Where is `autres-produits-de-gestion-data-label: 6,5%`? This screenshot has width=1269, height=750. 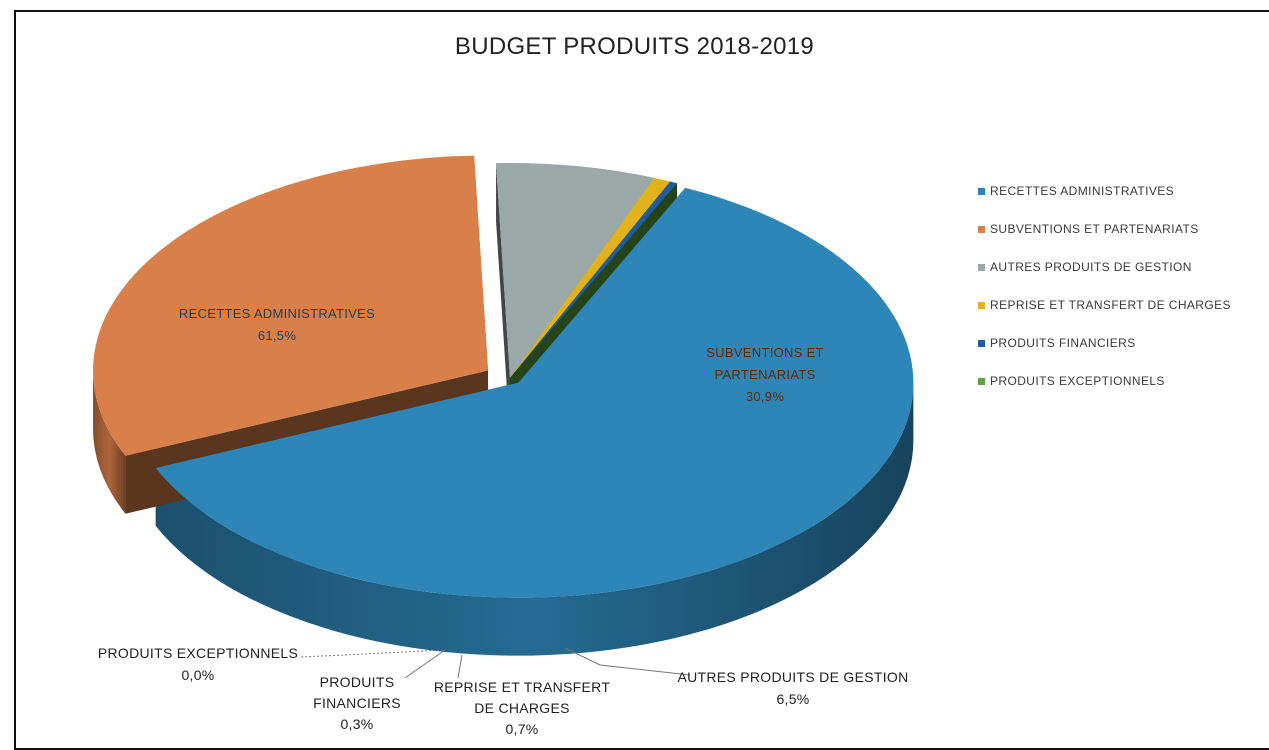
autres-produits-de-gestion-data-label: 6,5% is located at coordinates (792, 699).